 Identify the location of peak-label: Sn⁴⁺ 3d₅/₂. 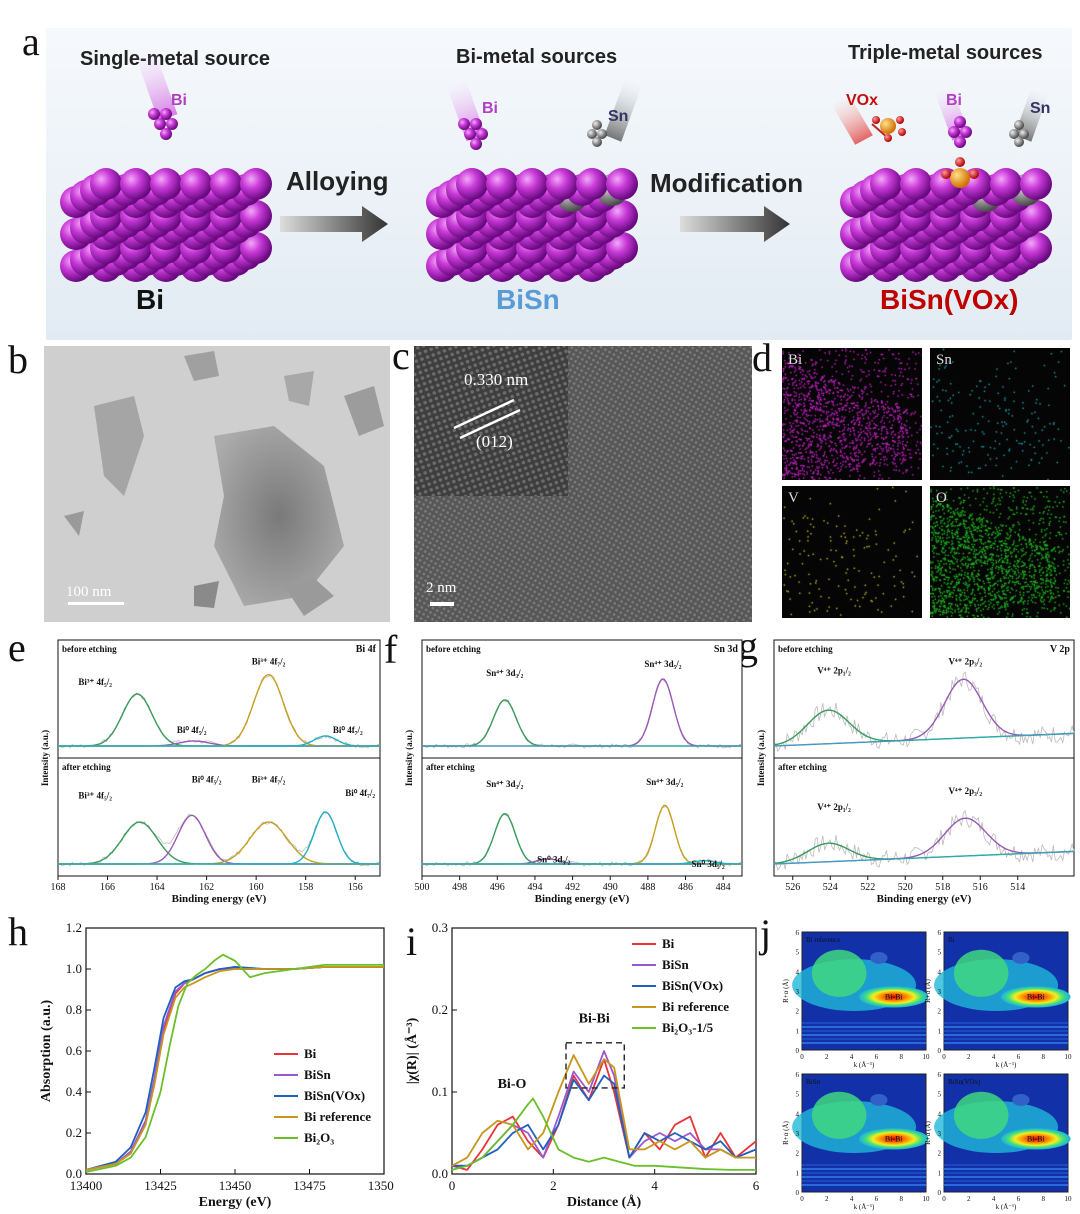
(664, 782).